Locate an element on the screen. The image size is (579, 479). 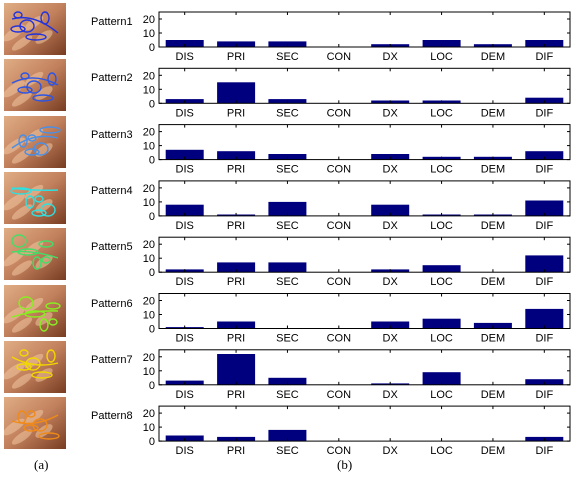
pattern-label: Pattern8 is located at coordinates (112, 416).